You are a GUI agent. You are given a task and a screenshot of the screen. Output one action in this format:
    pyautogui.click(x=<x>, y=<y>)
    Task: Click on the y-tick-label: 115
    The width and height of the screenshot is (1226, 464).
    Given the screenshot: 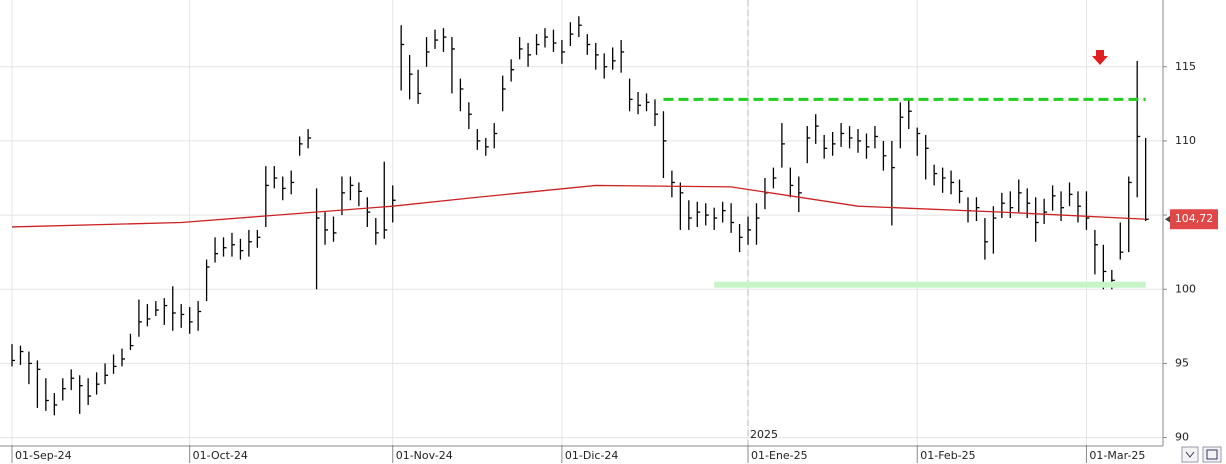 What is the action you would take?
    pyautogui.click(x=1185, y=66)
    